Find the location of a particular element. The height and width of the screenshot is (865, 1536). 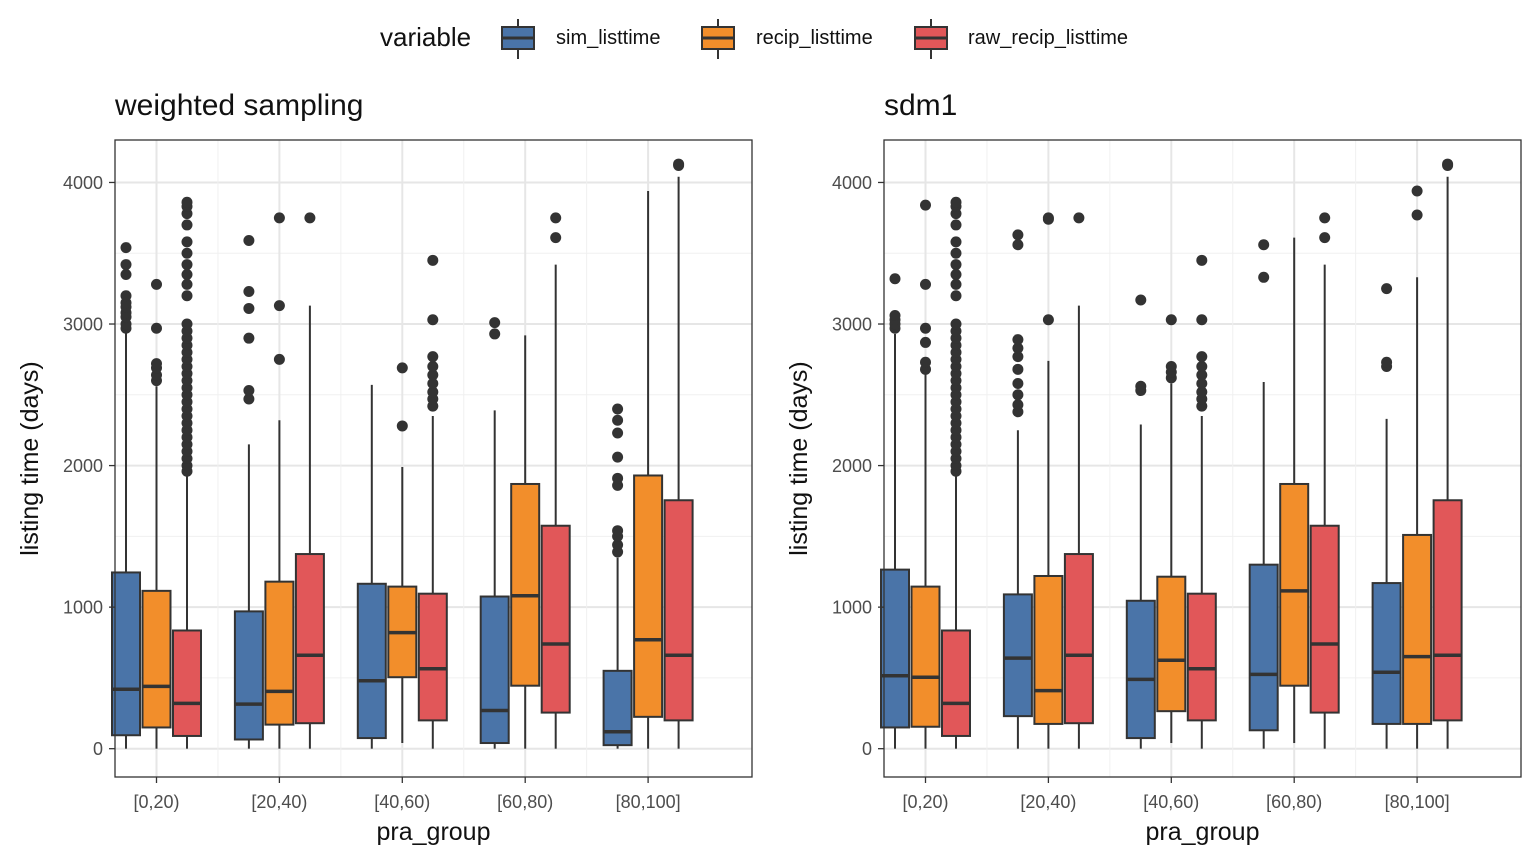

x-tick-label: [80,100] is located at coordinates (1417, 802).